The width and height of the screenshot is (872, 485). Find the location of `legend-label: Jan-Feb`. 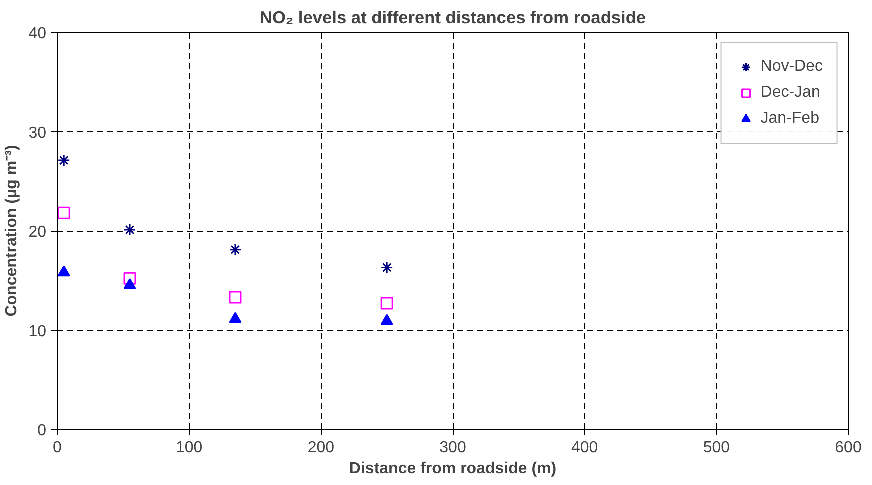

legend-label: Jan-Feb is located at coordinates (790, 119).